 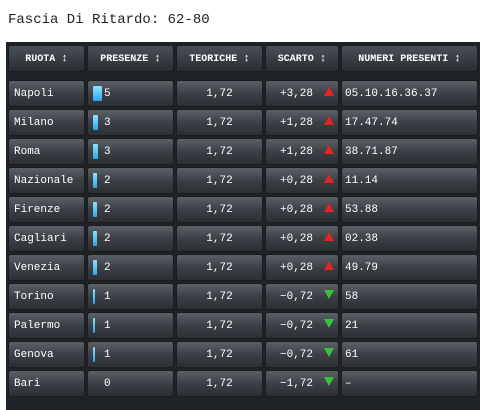 What do you see at coordinates (409, 354) in the screenshot?
I see `cell-numeri: 61` at bounding box center [409, 354].